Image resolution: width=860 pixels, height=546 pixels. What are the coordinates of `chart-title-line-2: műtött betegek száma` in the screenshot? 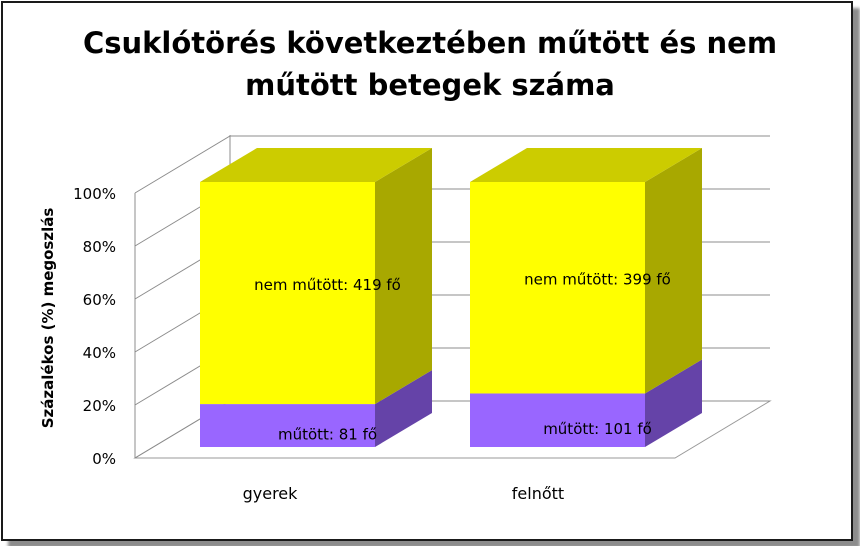 It's located at (430, 85).